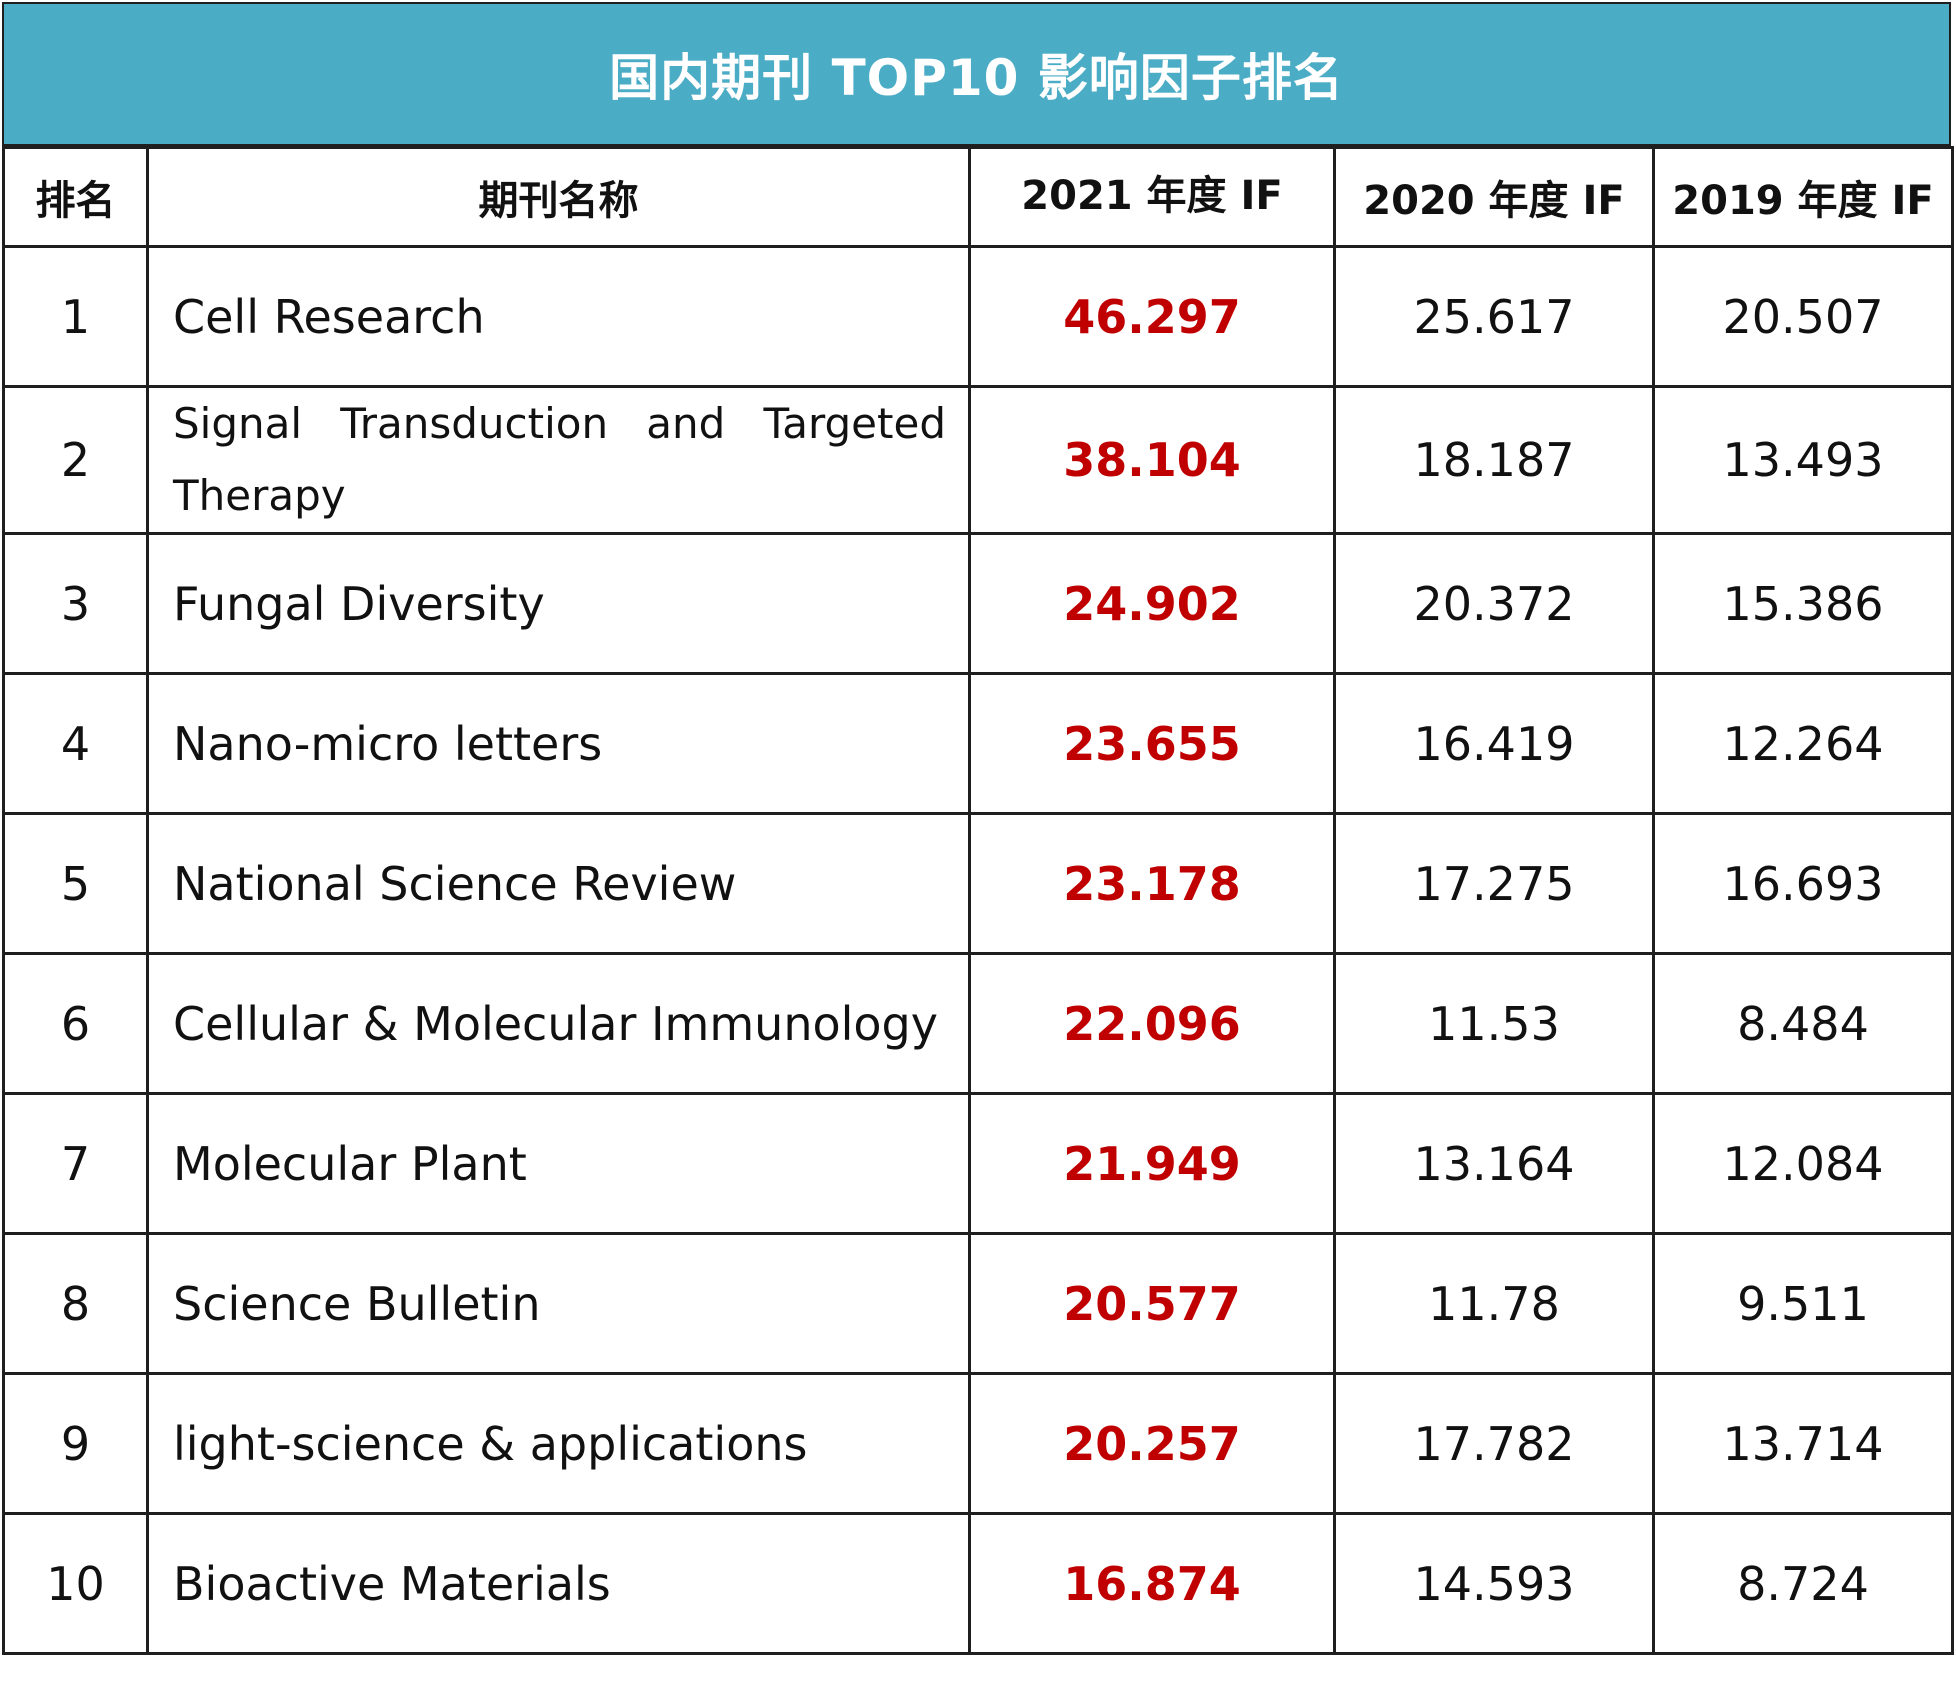 The height and width of the screenshot is (1704, 1956). Describe the element at coordinates (75, 743) in the screenshot. I see `rank-cell: 4` at that location.